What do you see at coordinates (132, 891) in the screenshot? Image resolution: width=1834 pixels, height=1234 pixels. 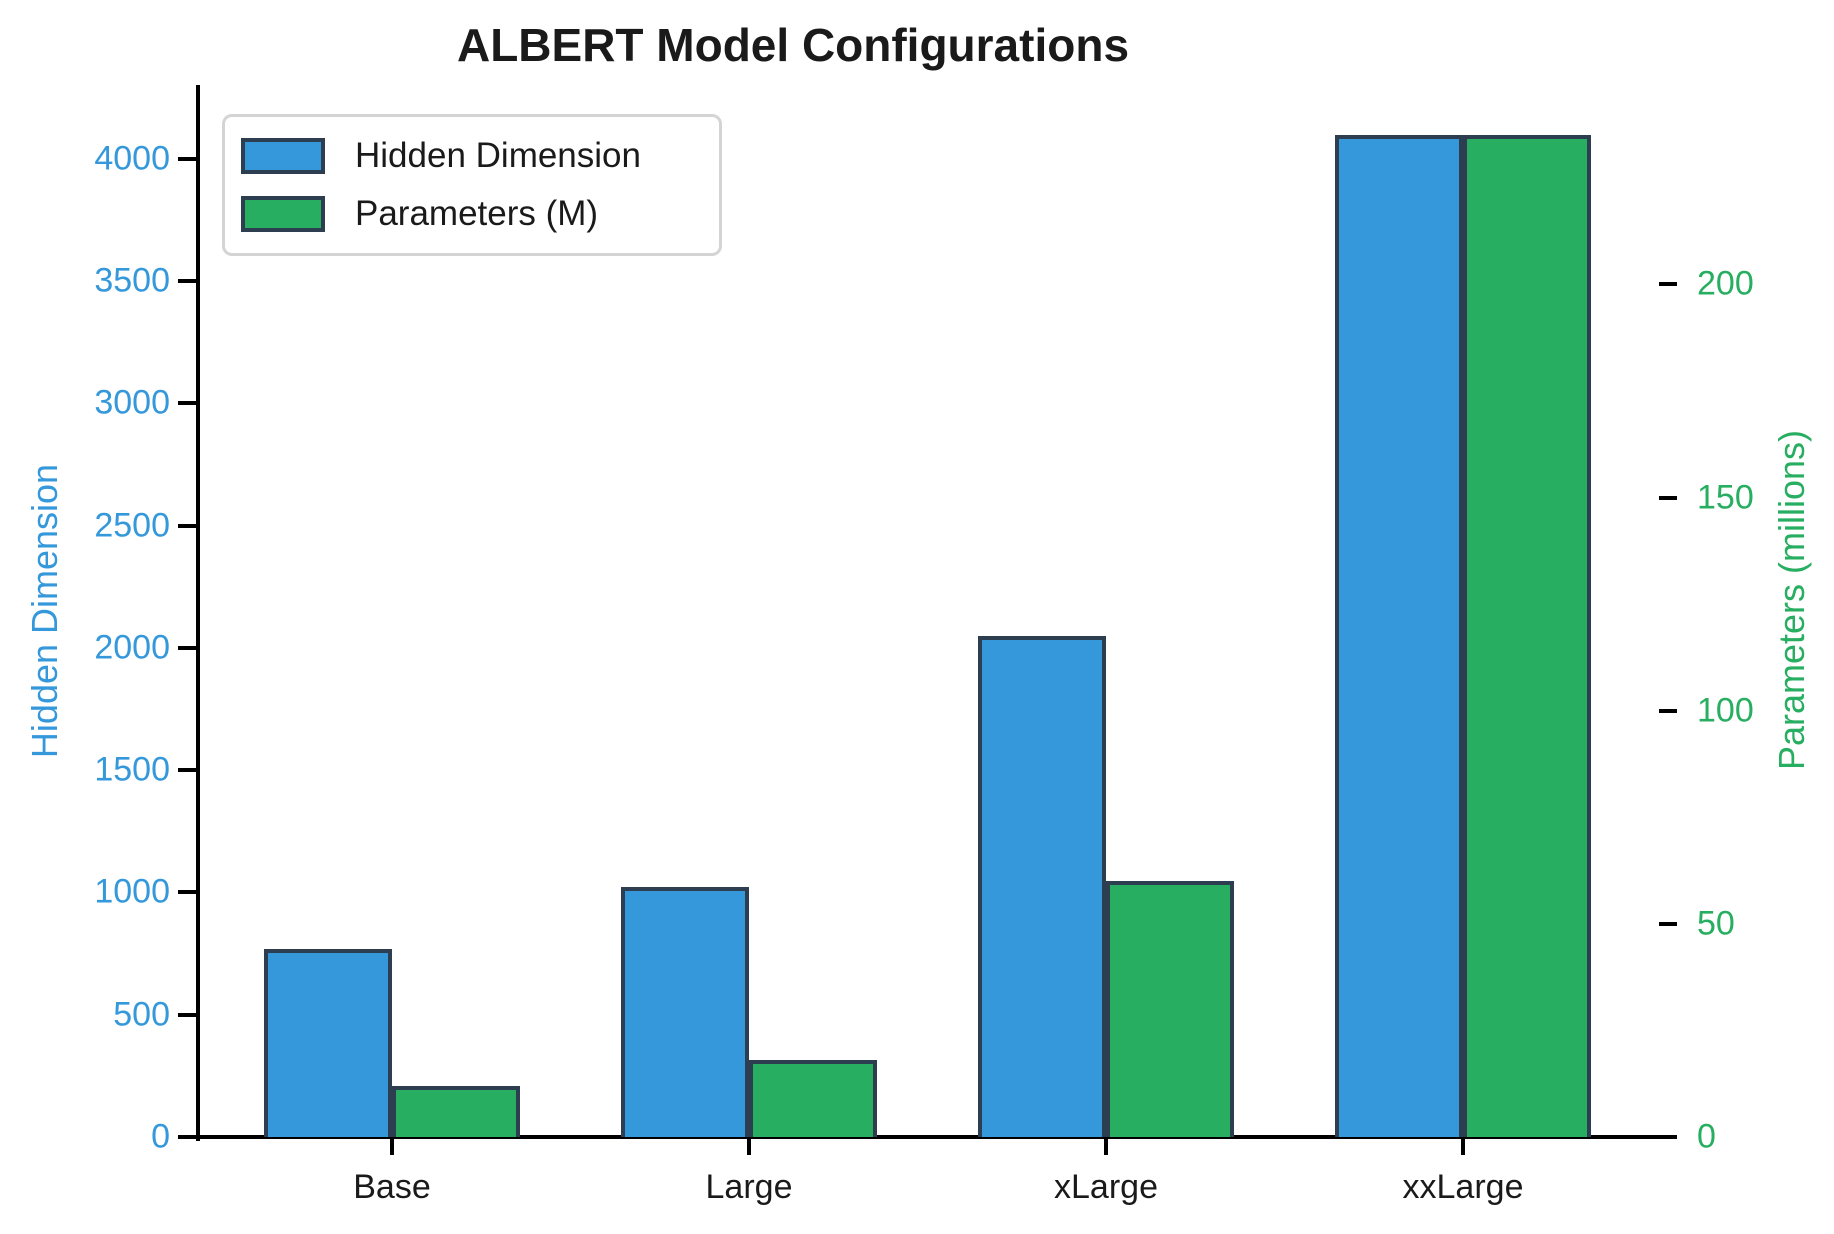 I see `y-tick-label-left: 1000` at bounding box center [132, 891].